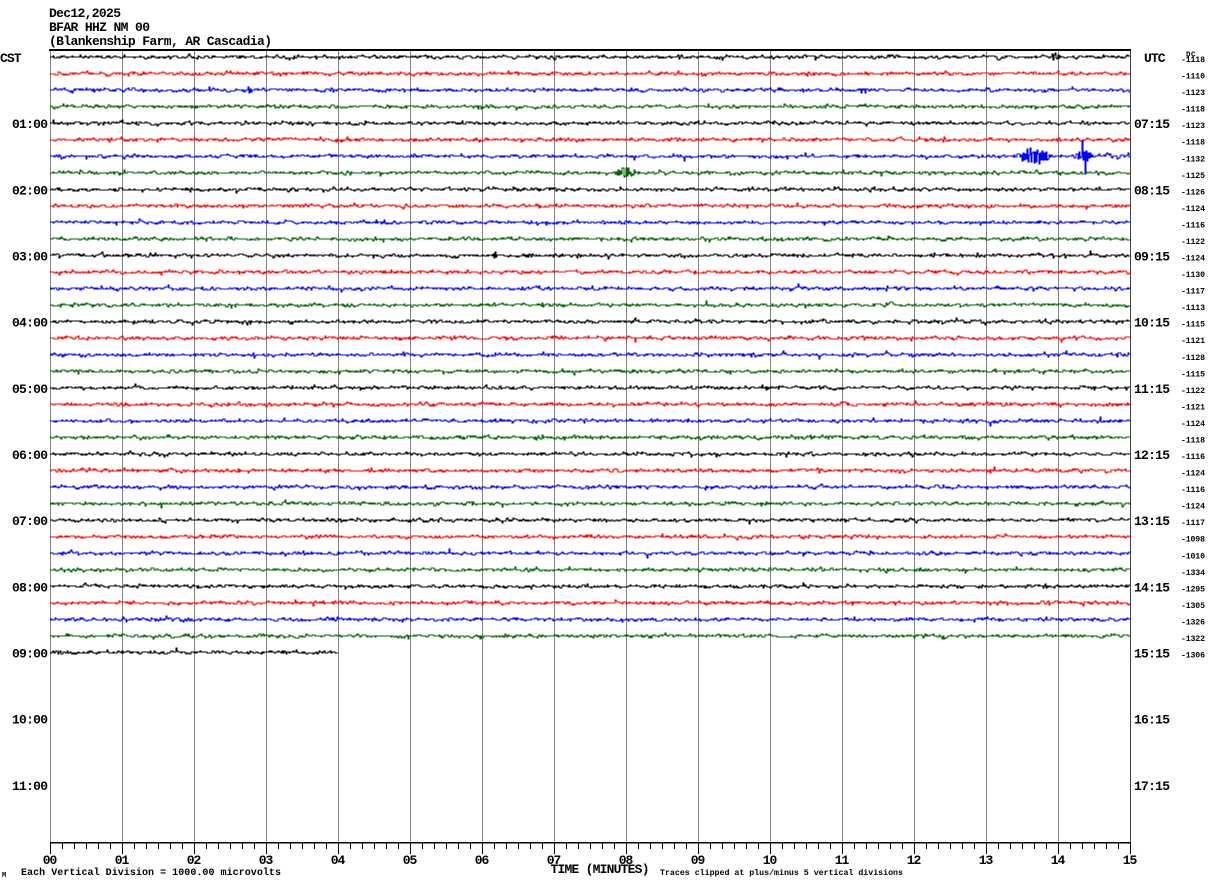 This screenshot has width=1210, height=886. Describe the element at coordinates (1152, 521) in the screenshot. I see `svg-text: 13:15` at that location.